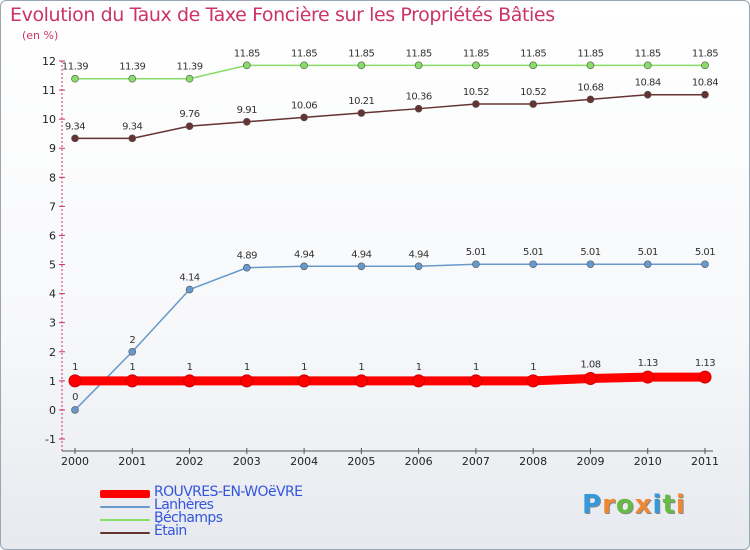  What do you see at coordinates (247, 461) in the screenshot?
I see `x-tick-label: 2003` at bounding box center [247, 461].